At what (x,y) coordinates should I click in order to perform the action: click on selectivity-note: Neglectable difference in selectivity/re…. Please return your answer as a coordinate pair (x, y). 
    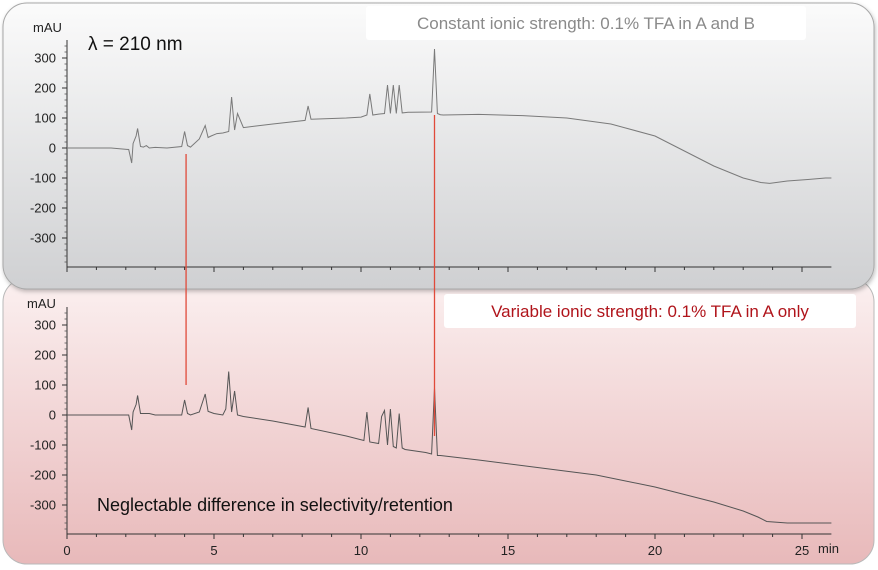
    Looking at the image, I should click on (275, 505).